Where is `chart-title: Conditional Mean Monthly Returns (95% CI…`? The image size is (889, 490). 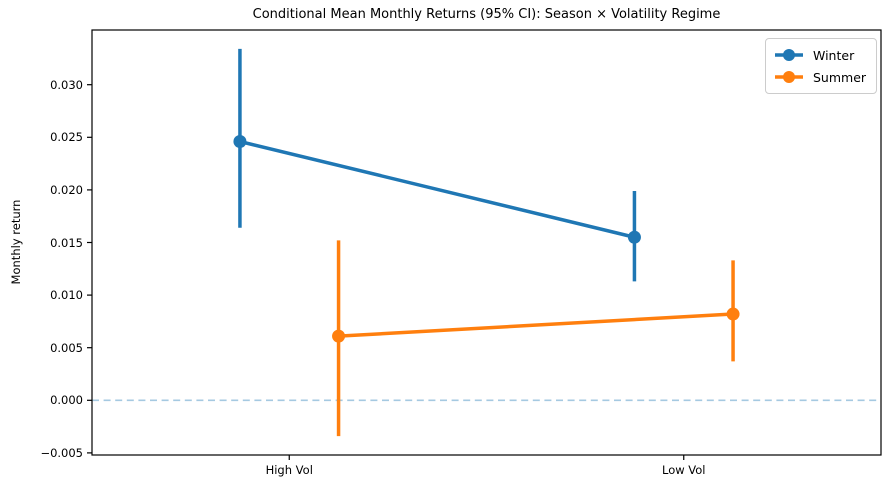 chart-title: Conditional Mean Monthly Returns (95% CI… is located at coordinates (486, 14).